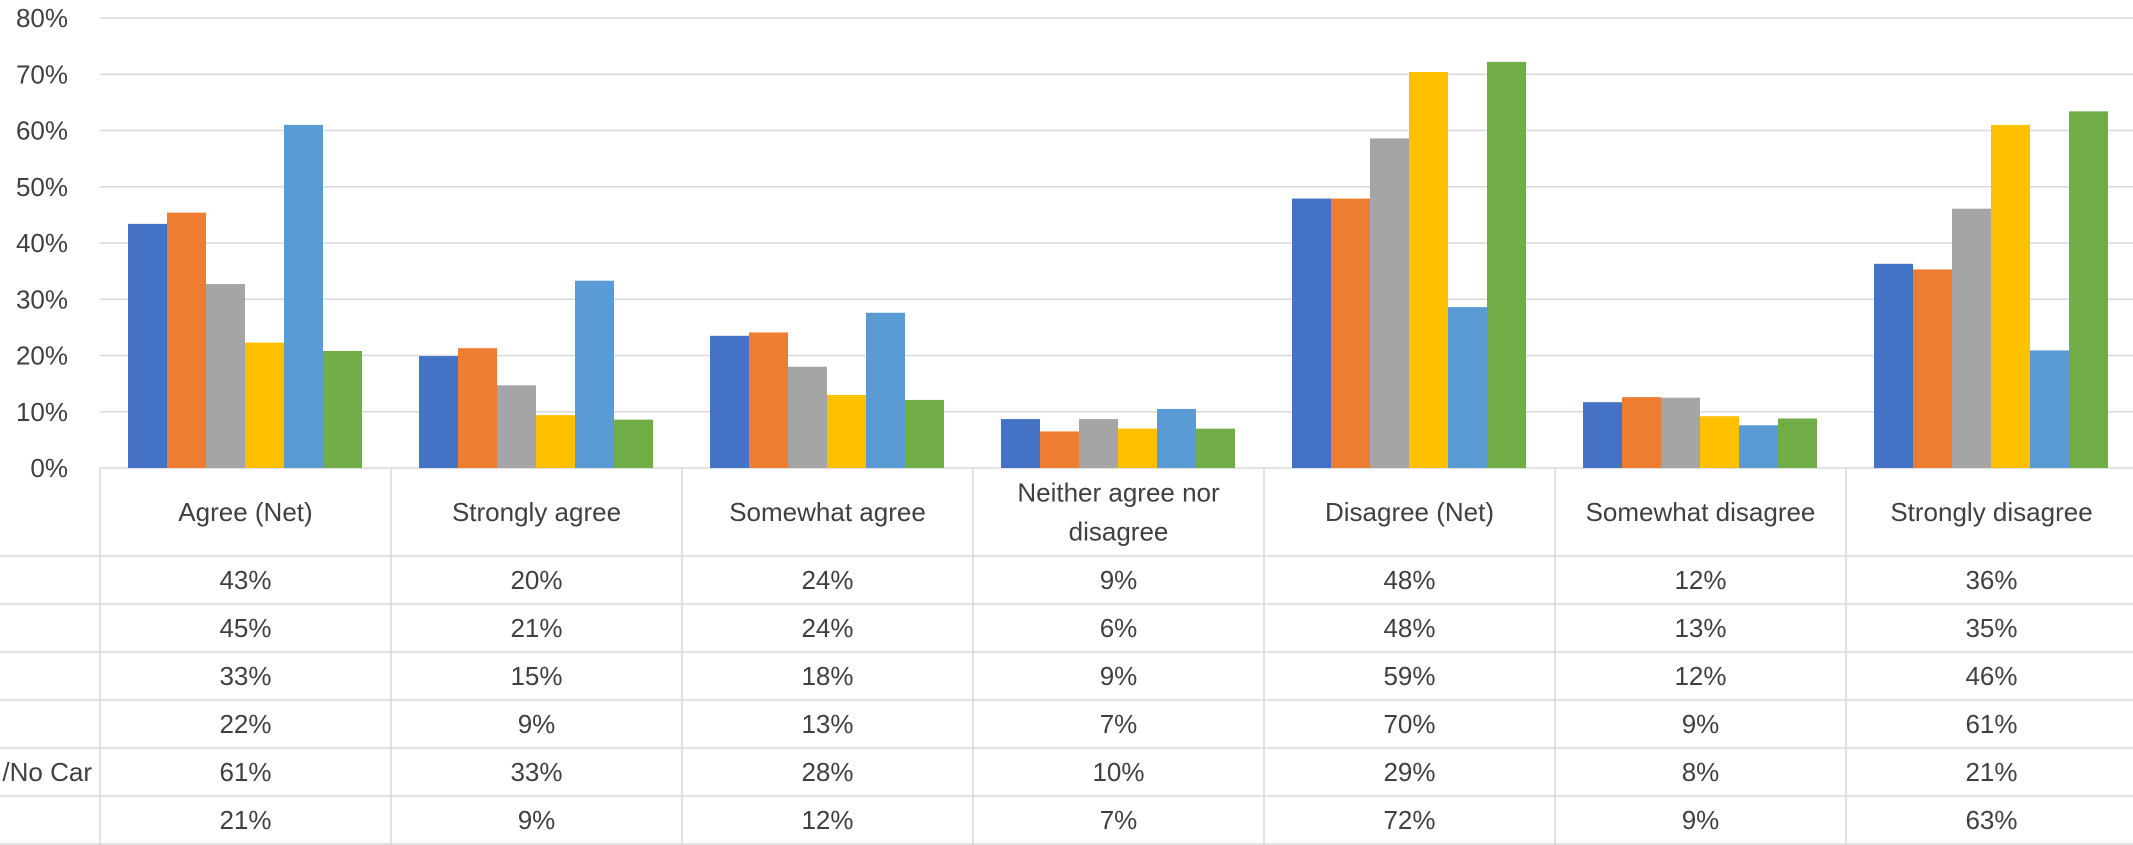 This screenshot has height=845, width=2133. What do you see at coordinates (49, 468) in the screenshot?
I see `y-tick-label: 0%` at bounding box center [49, 468].